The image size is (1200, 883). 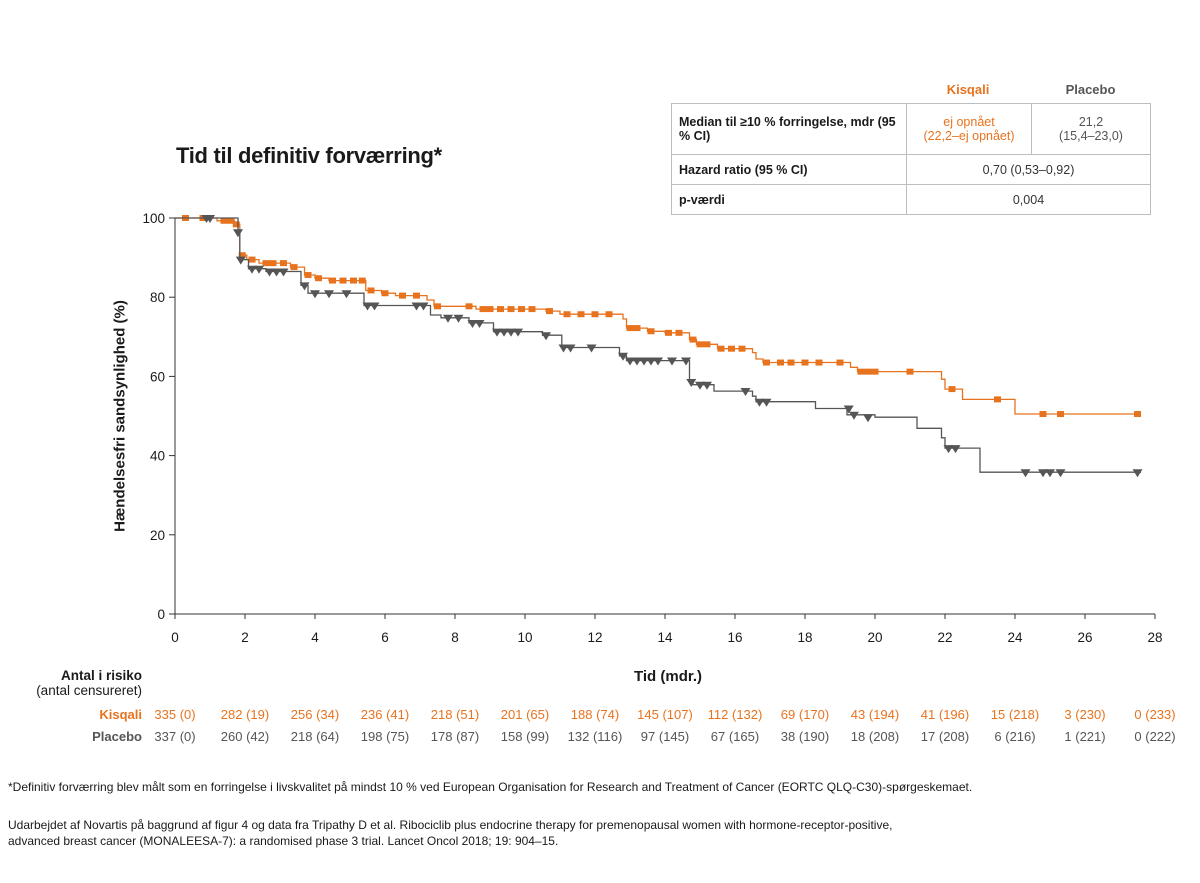 I want to click on risk-value-kisqali: 41 (196), so click(x=945, y=714).